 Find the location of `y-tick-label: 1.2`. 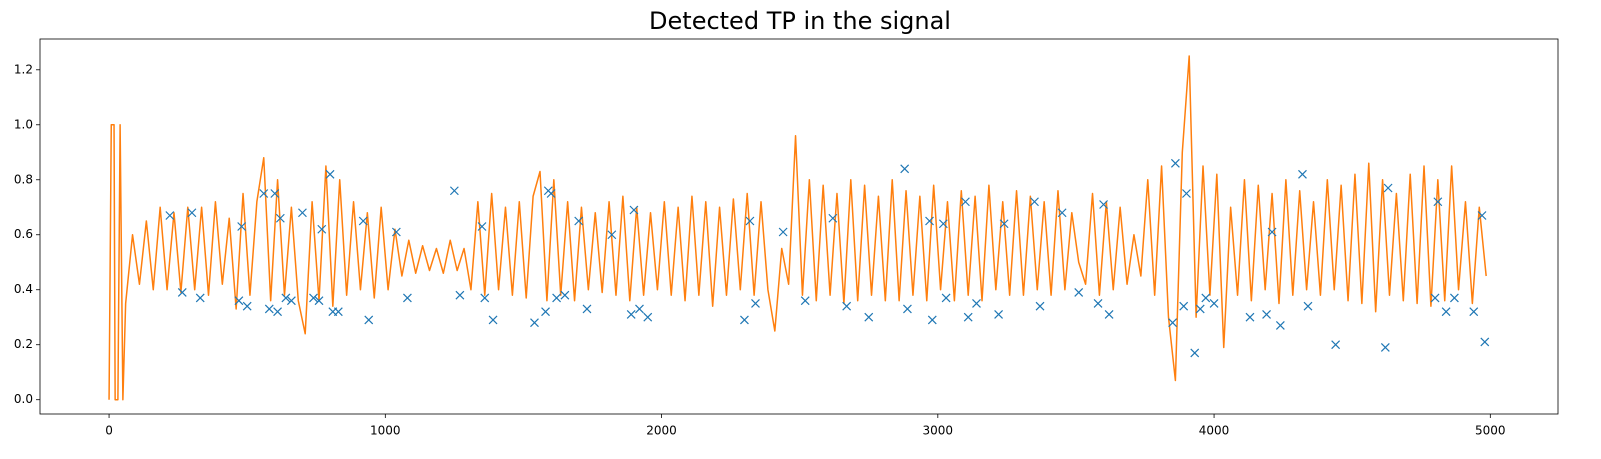

y-tick-label: 1.2 is located at coordinates (23, 69).